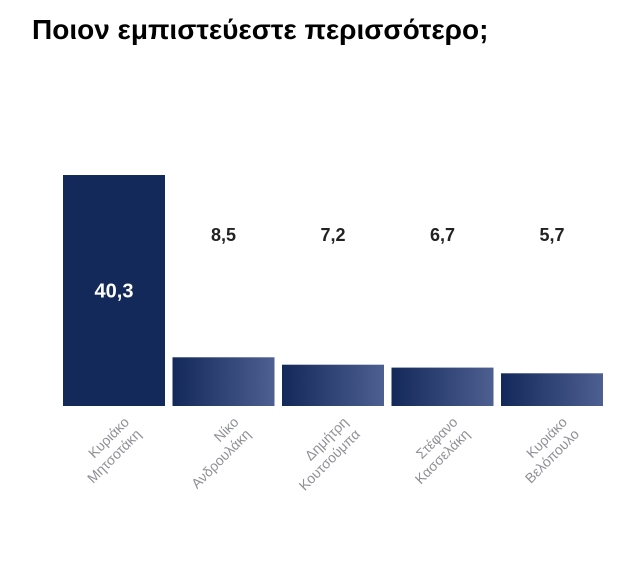 The height and width of the screenshot is (576, 640). Describe the element at coordinates (260, 29) in the screenshot. I see `chart-title: Ποιον εμπιστεύεστε περισσότερο;` at that location.